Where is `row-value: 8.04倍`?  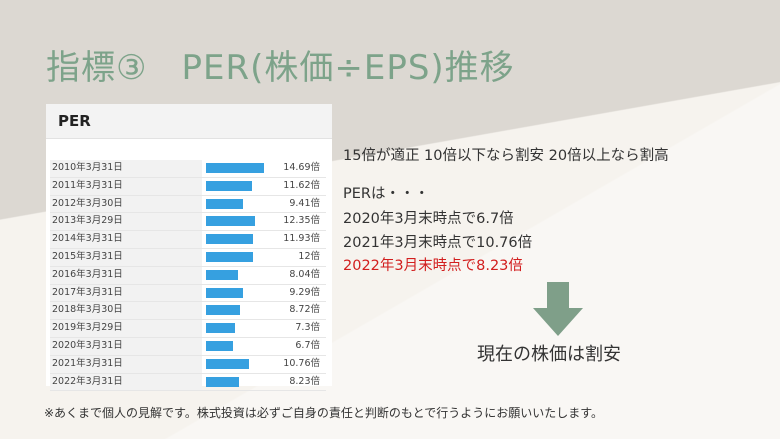 row-value: 8.04倍 is located at coordinates (304, 274).